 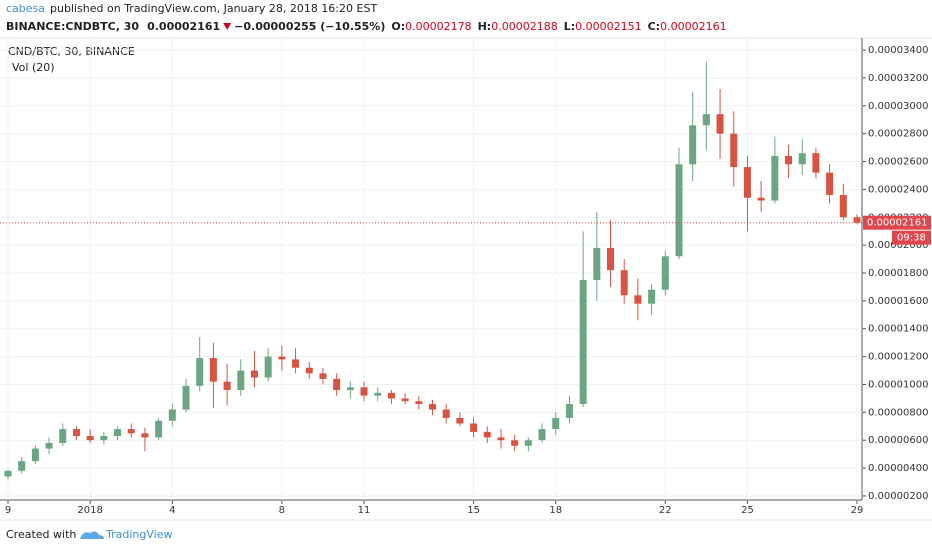 What do you see at coordinates (438, 26) in the screenshot?
I see `ohlc-value: 0.00002178` at bounding box center [438, 26].